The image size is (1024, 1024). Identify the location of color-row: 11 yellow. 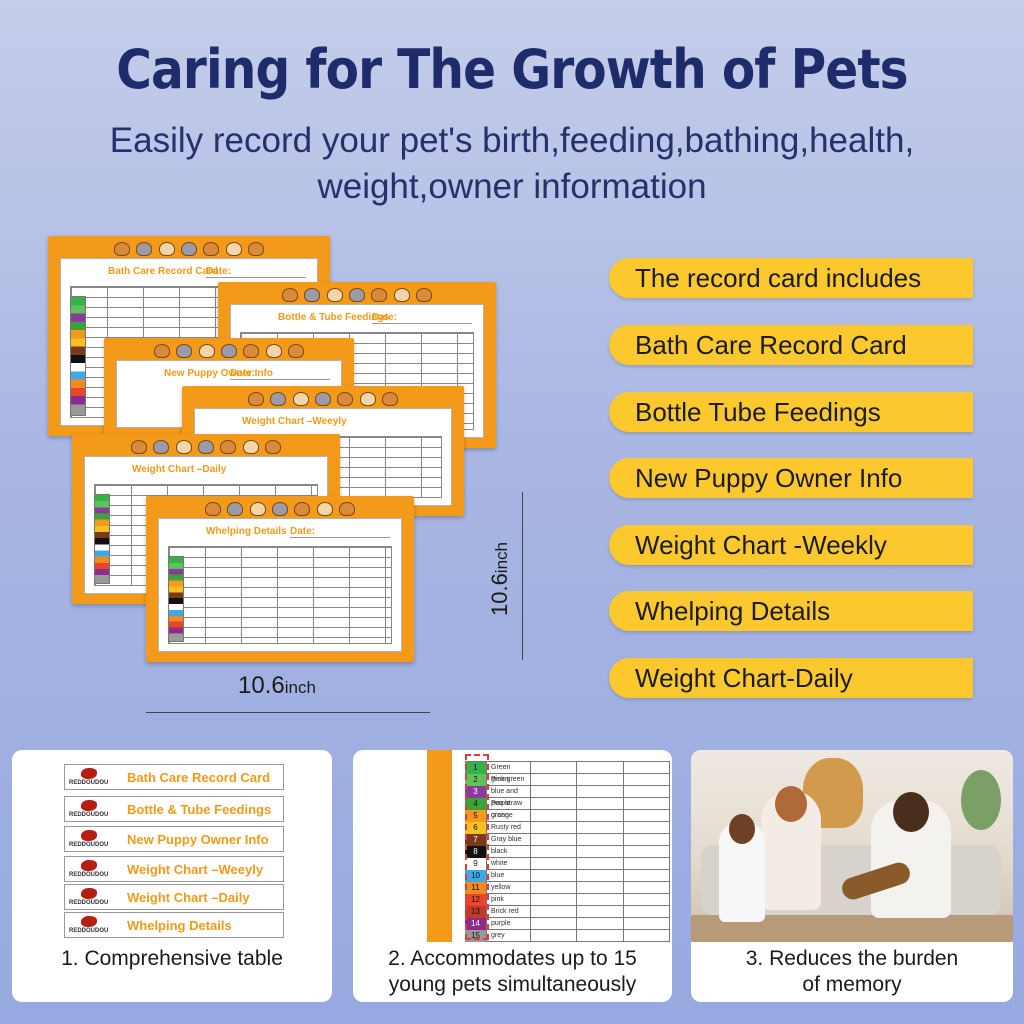
(567, 887).